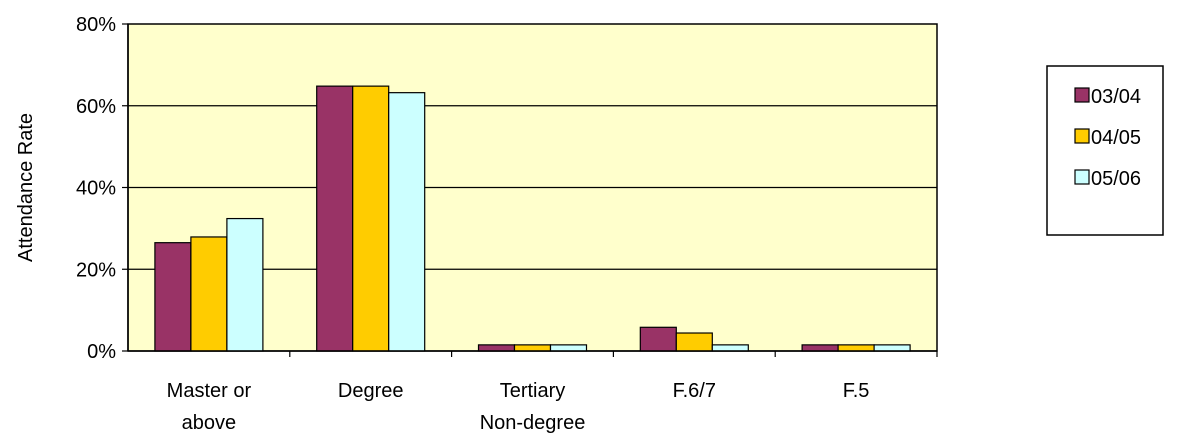 The width and height of the screenshot is (1178, 442). Describe the element at coordinates (101, 352) in the screenshot. I see `y-tick-label: 0%` at that location.